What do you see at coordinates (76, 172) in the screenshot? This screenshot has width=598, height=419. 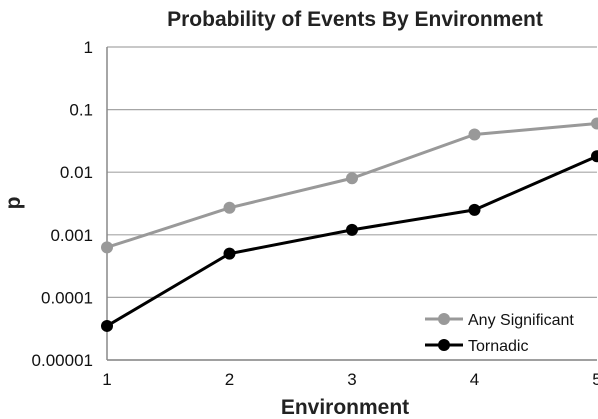 I see `y-tick-label: 0.01` at bounding box center [76, 172].